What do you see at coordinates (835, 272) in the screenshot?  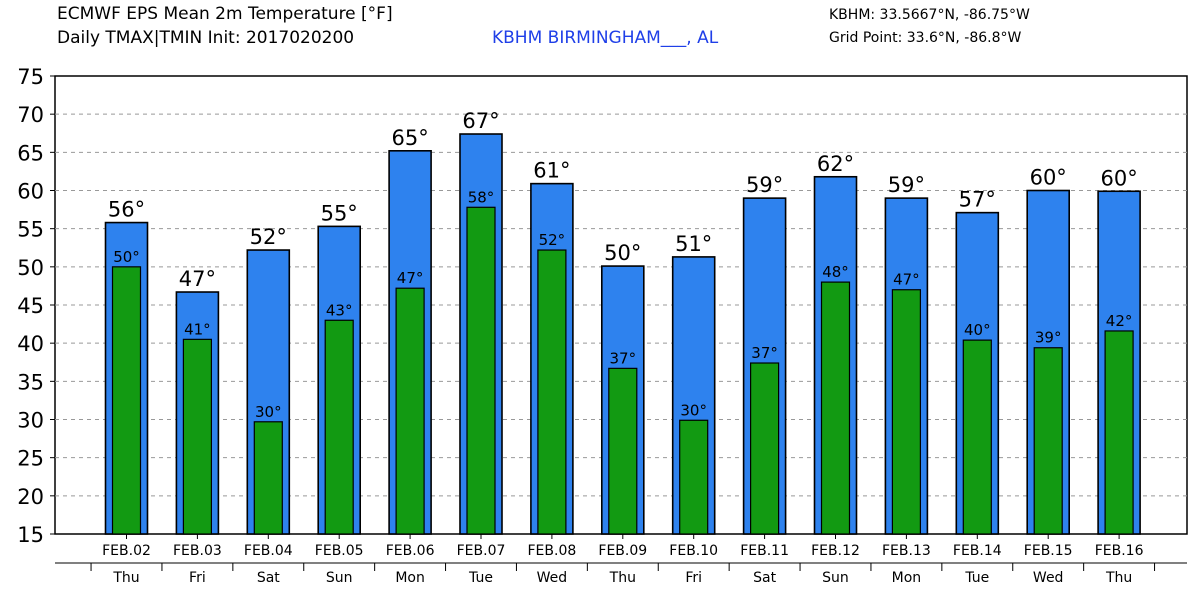 I see `tmin-label: 48°` at bounding box center [835, 272].